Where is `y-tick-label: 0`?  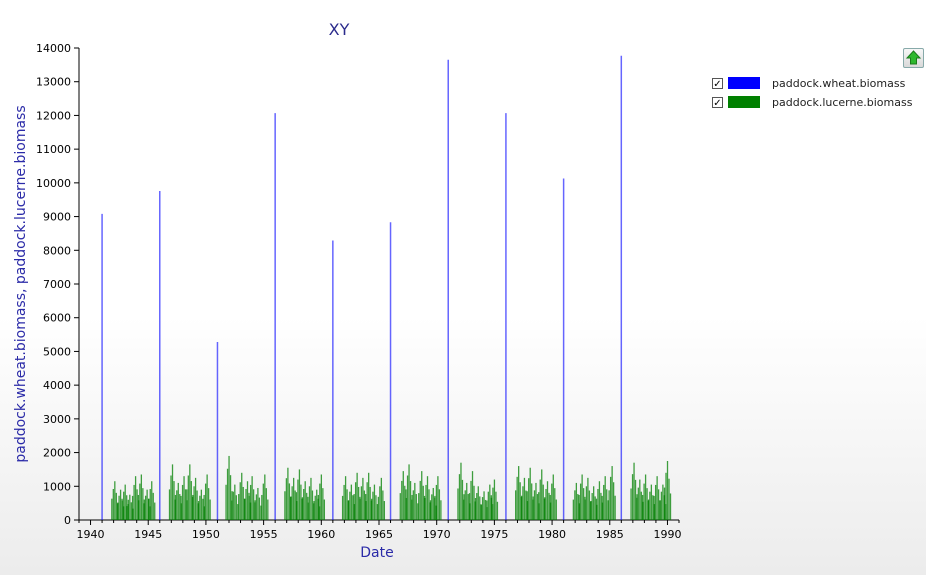 y-tick-label: 0 is located at coordinates (67, 520).